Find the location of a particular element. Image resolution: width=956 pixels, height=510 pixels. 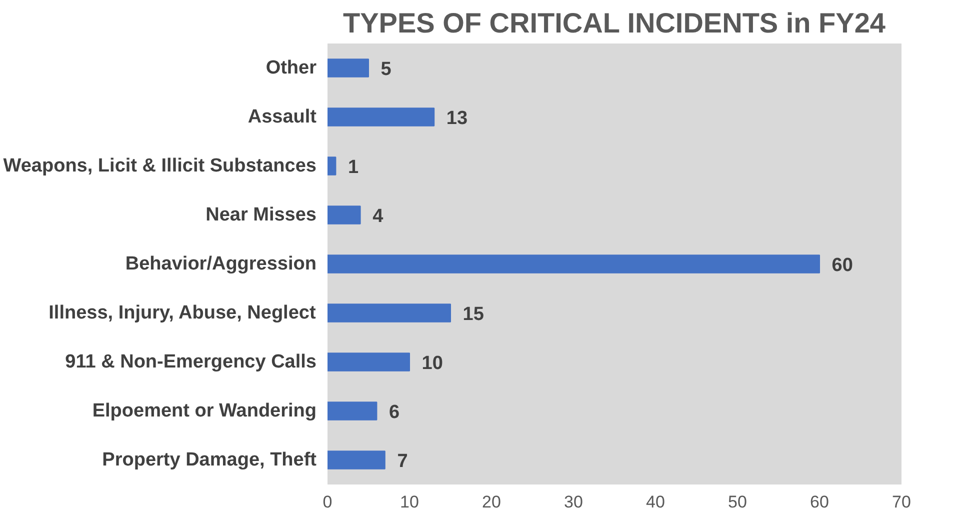

x-tick-label: 40 is located at coordinates (655, 501).